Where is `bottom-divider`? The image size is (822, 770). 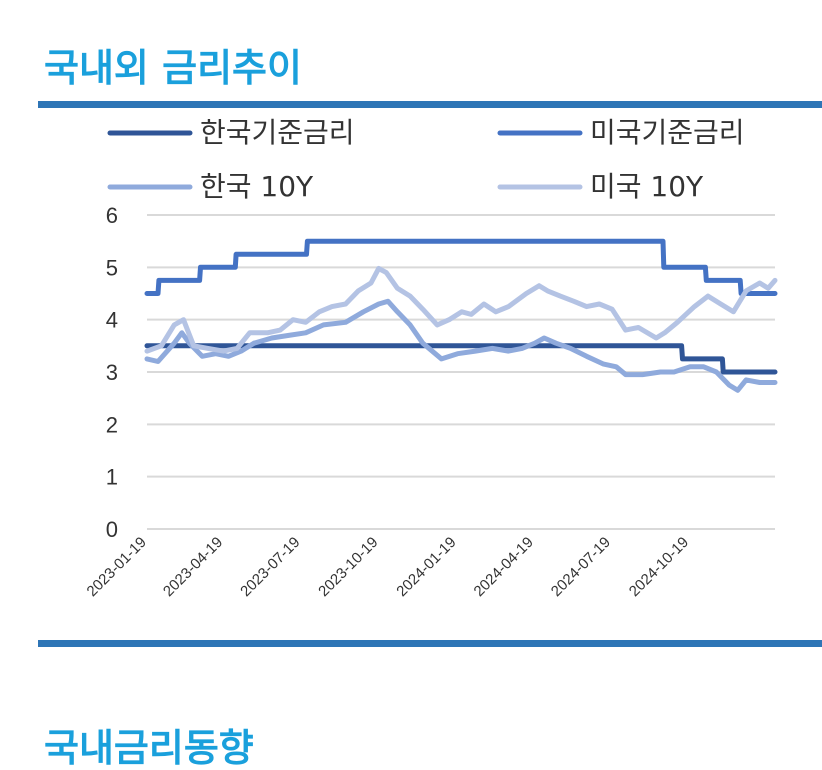 bottom-divider is located at coordinates (430, 643).